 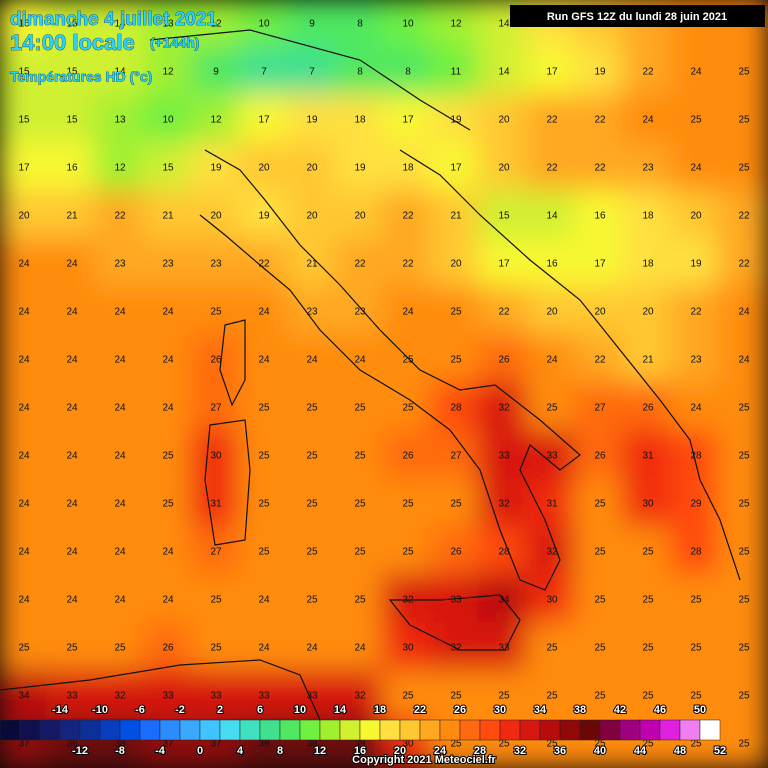 I want to click on temp-value: 11, so click(x=456, y=72).